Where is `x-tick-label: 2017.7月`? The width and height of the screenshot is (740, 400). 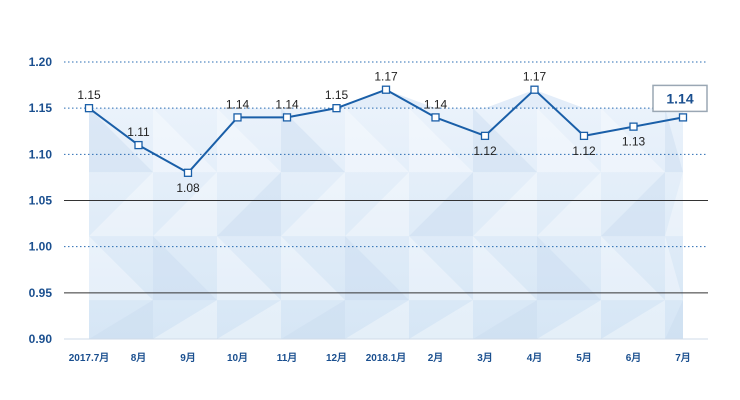
x-tick-label: 2017.7月 is located at coordinates (89, 358).